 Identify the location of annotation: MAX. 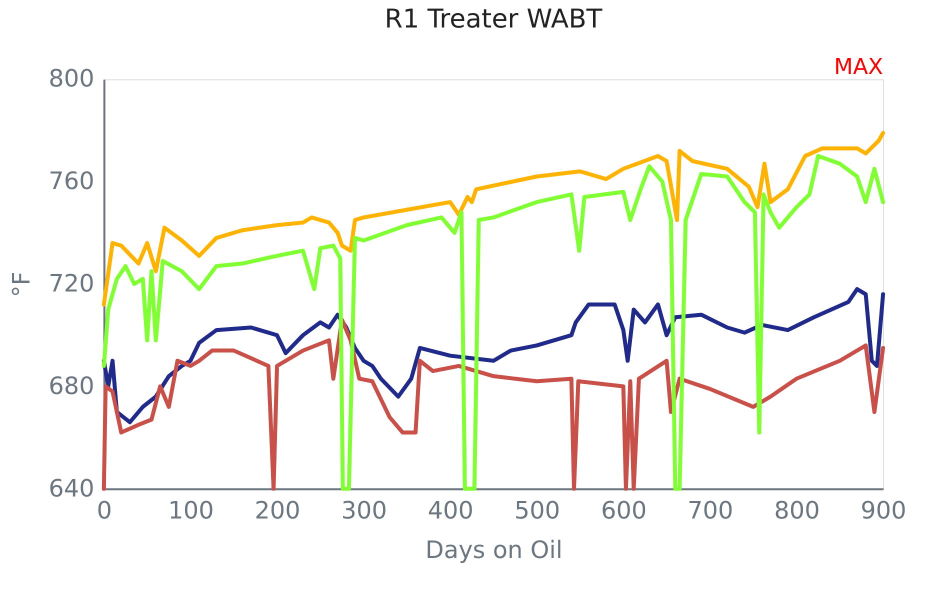
(859, 67).